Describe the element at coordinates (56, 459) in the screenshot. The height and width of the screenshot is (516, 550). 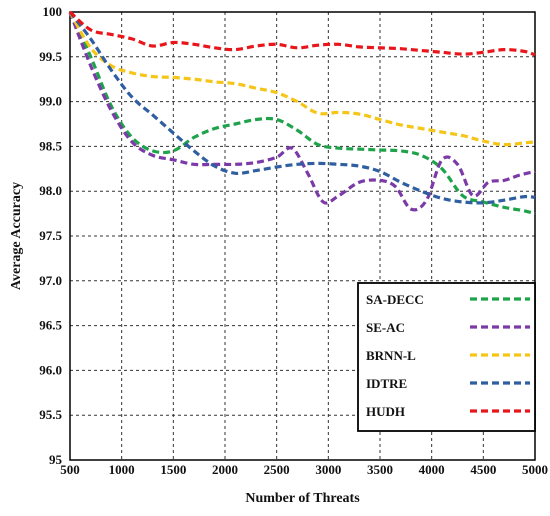
I see `y-tick-label: 95` at that location.